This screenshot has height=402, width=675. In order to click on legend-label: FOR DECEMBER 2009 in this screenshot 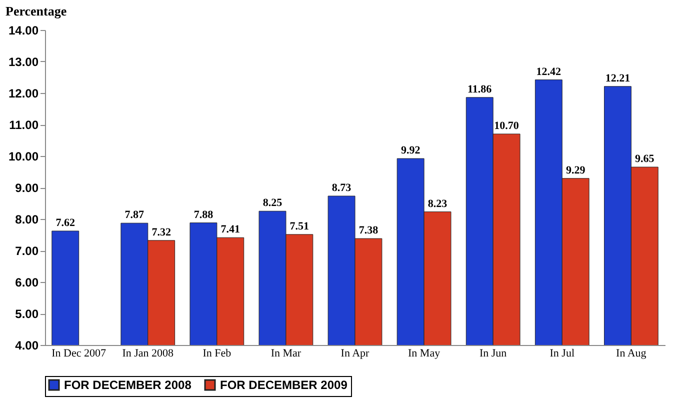, I will do `click(284, 385)`.